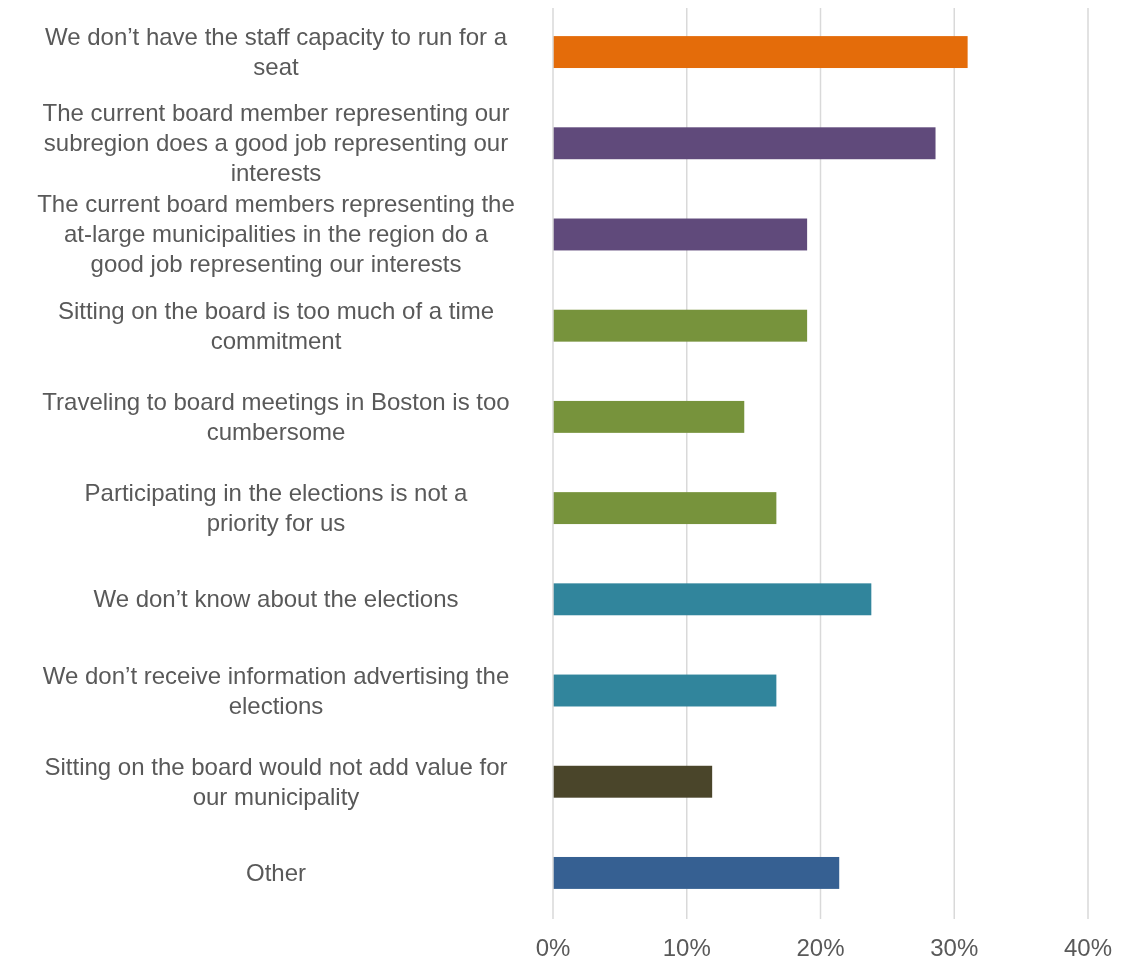 This screenshot has height=963, width=1123. Describe the element at coordinates (276, 599) in the screenshot. I see `y-tick-label: We don’t know about the elections` at that location.